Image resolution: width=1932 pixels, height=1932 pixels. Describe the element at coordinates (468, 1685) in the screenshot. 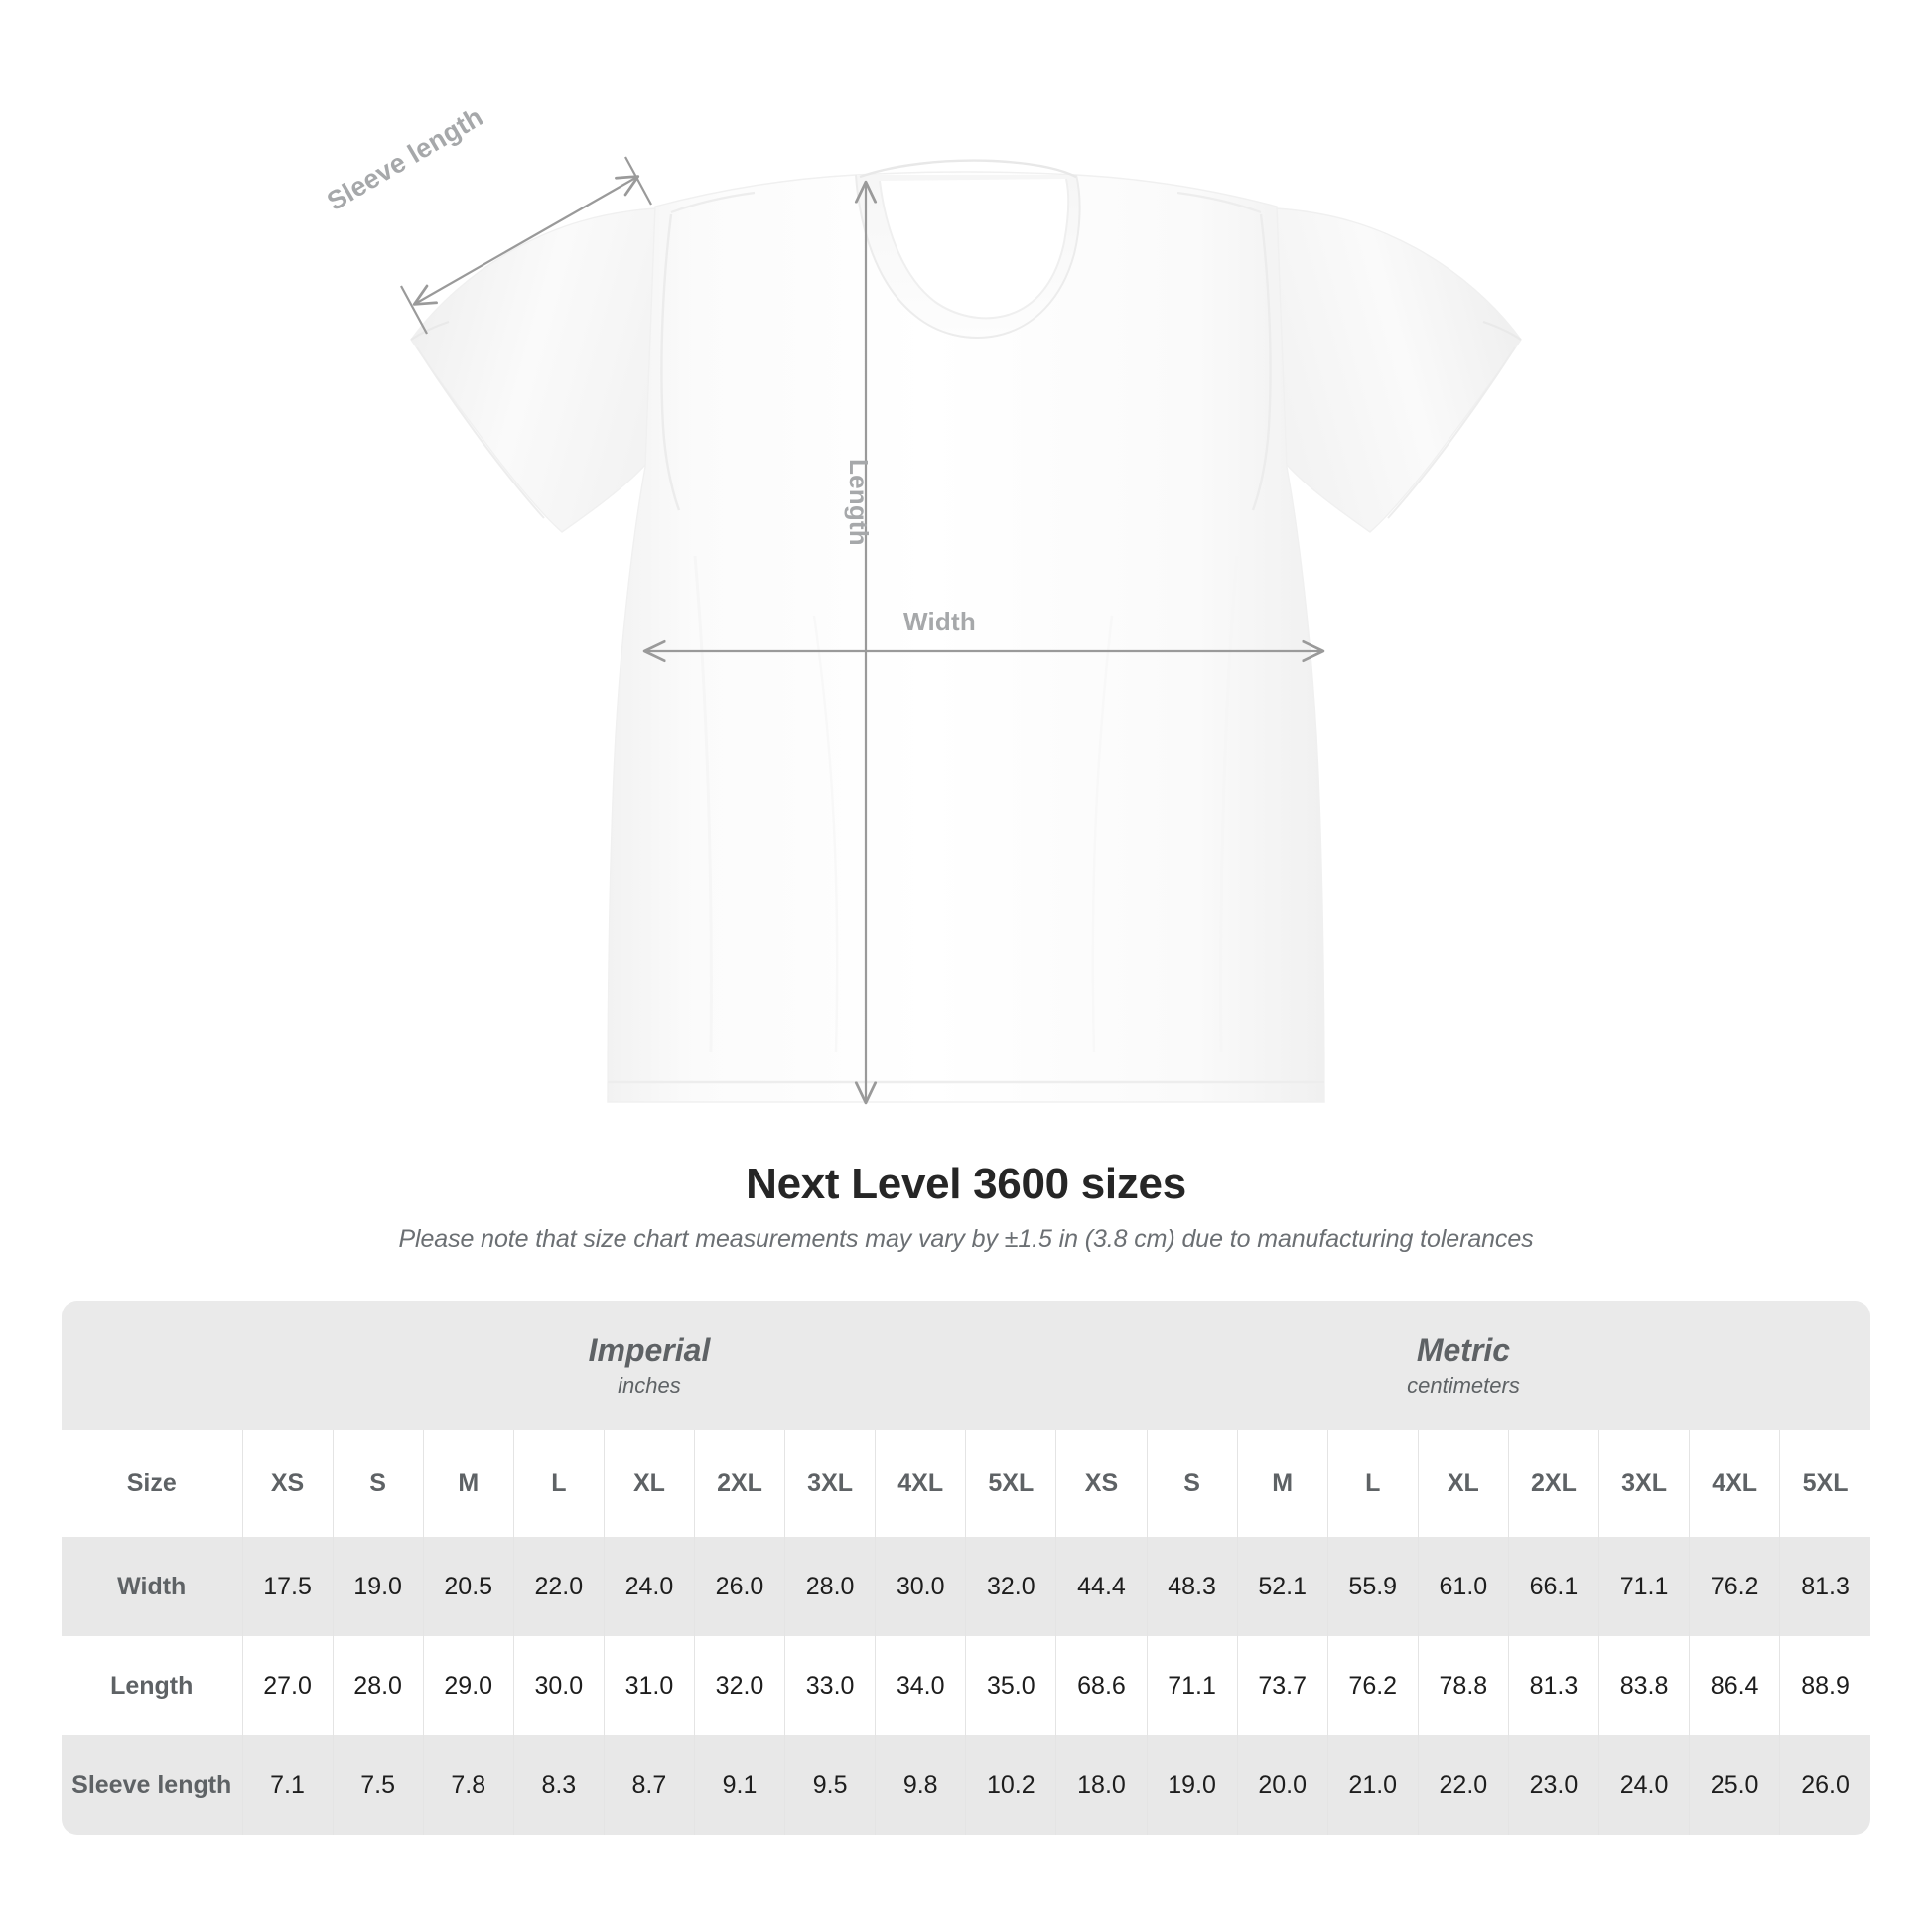

I see `measurement-cell: 29.0` at that location.